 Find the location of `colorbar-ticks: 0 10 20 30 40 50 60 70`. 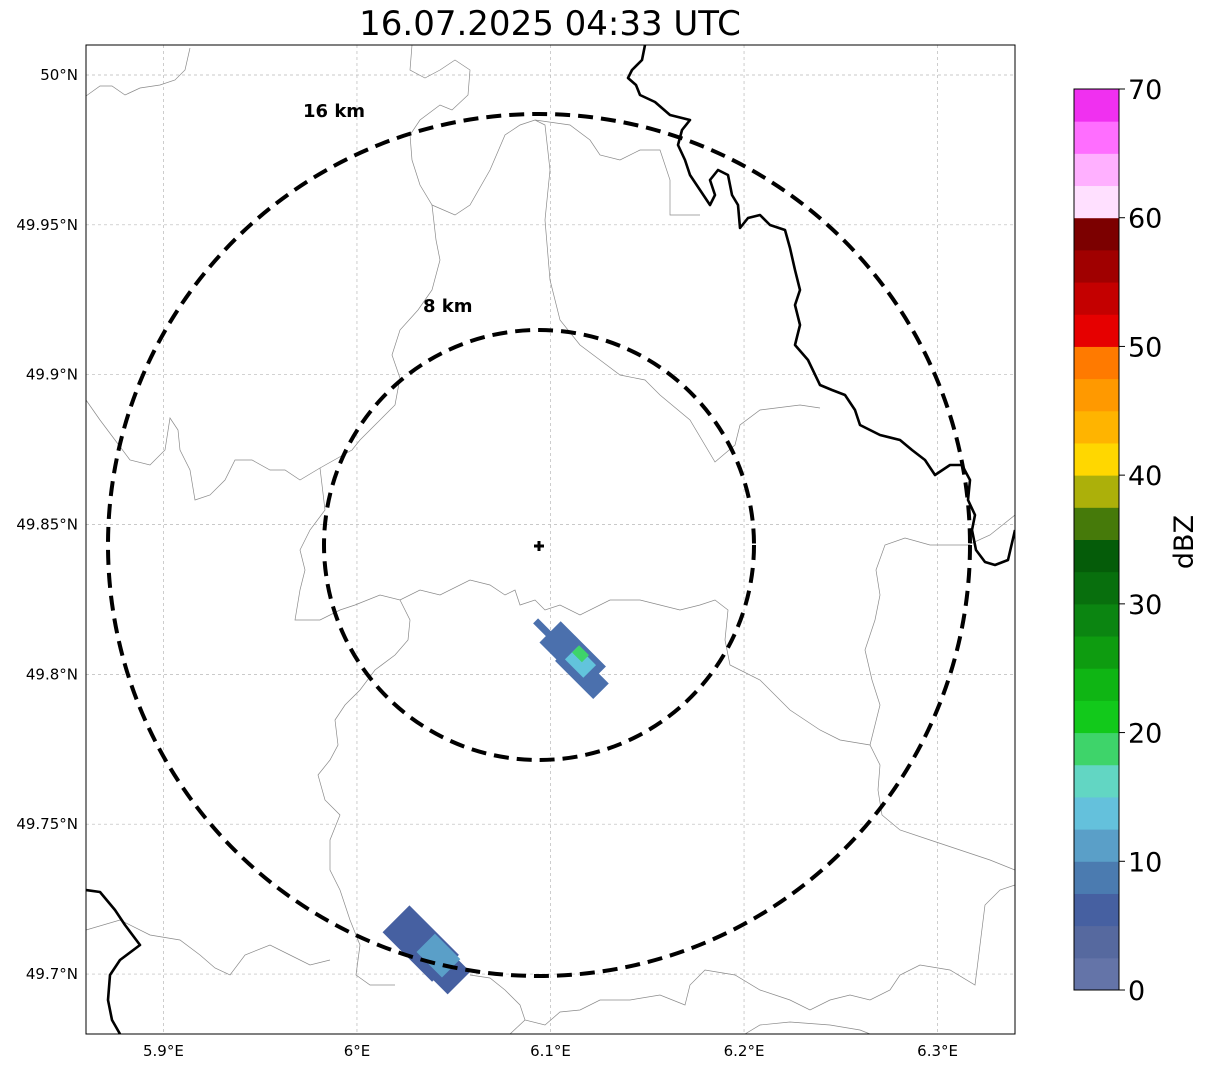

colorbar-ticks: 0 10 20 30 40 50 60 70 is located at coordinates (1140, 541).